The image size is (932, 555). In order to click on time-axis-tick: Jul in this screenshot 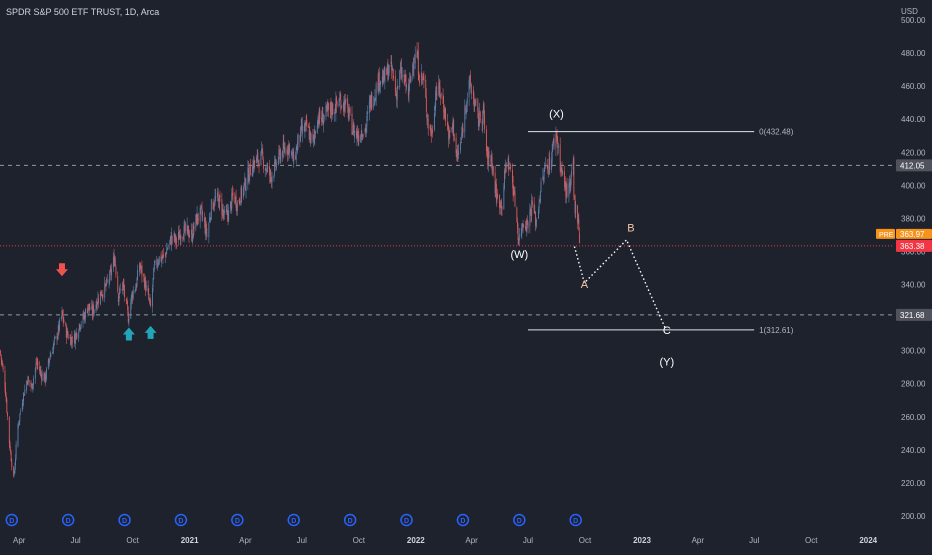, I will do `click(754, 540)`.